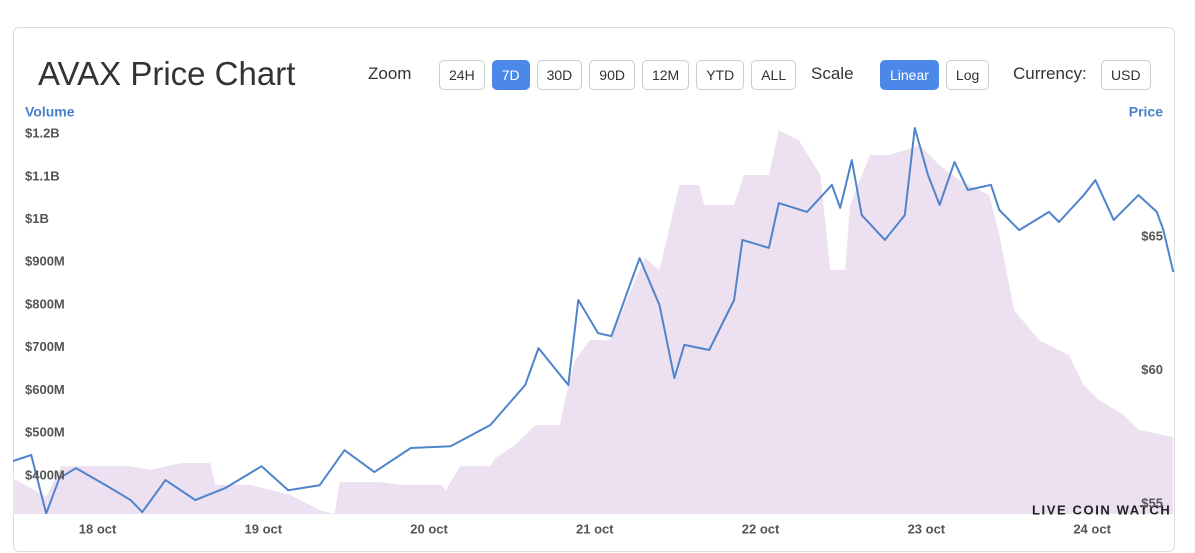 The height and width of the screenshot is (553, 1195). Describe the element at coordinates (595, 528) in the screenshot. I see `x-tick-label: 21 oct` at that location.